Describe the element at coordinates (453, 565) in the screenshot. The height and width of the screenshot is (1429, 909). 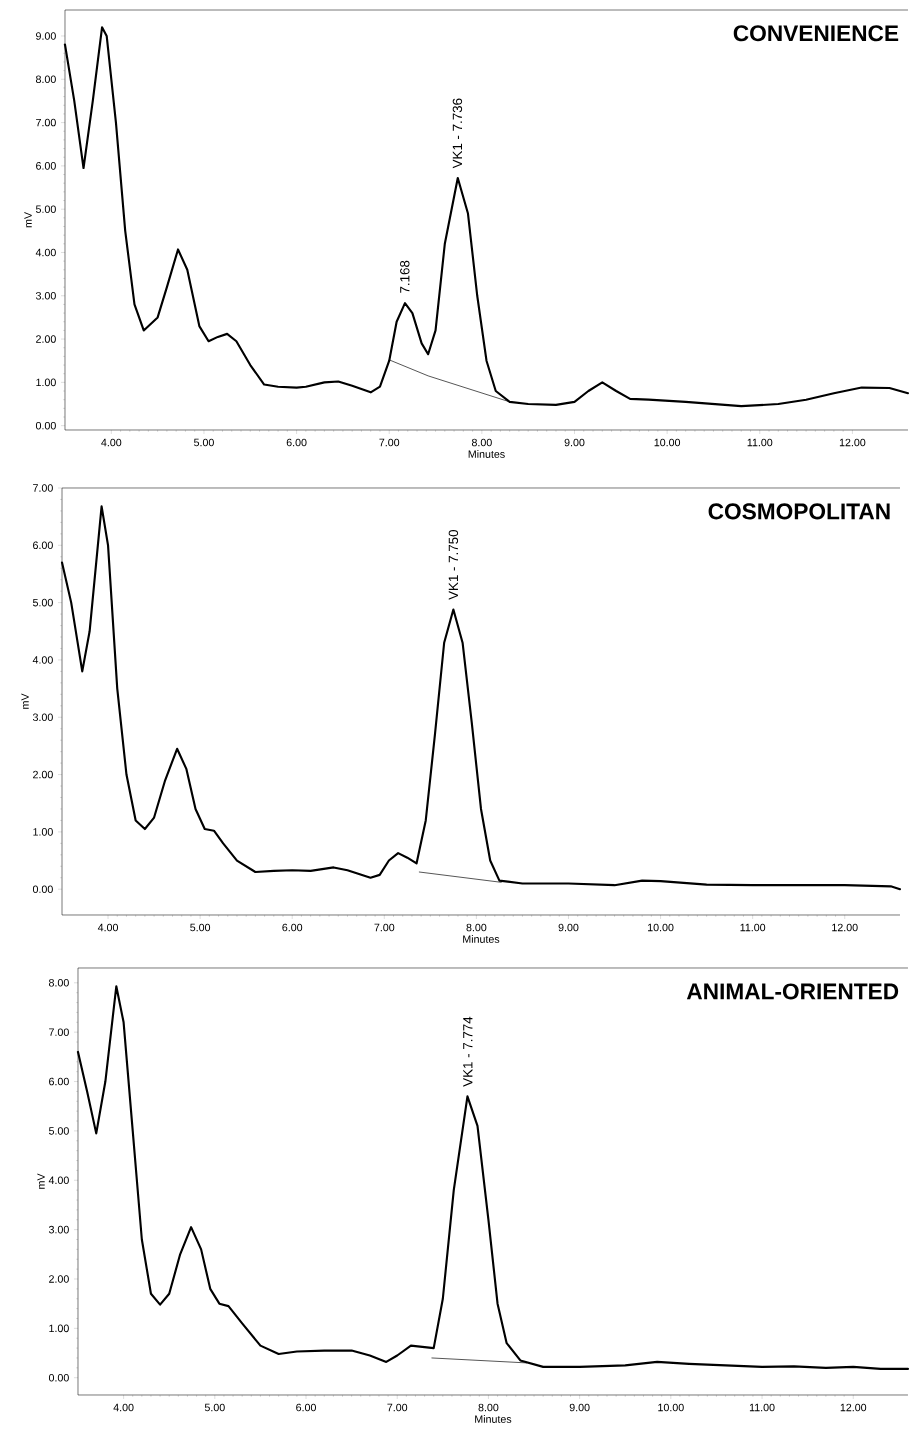
I see `annotation: VK1 - 7.750` at that location.